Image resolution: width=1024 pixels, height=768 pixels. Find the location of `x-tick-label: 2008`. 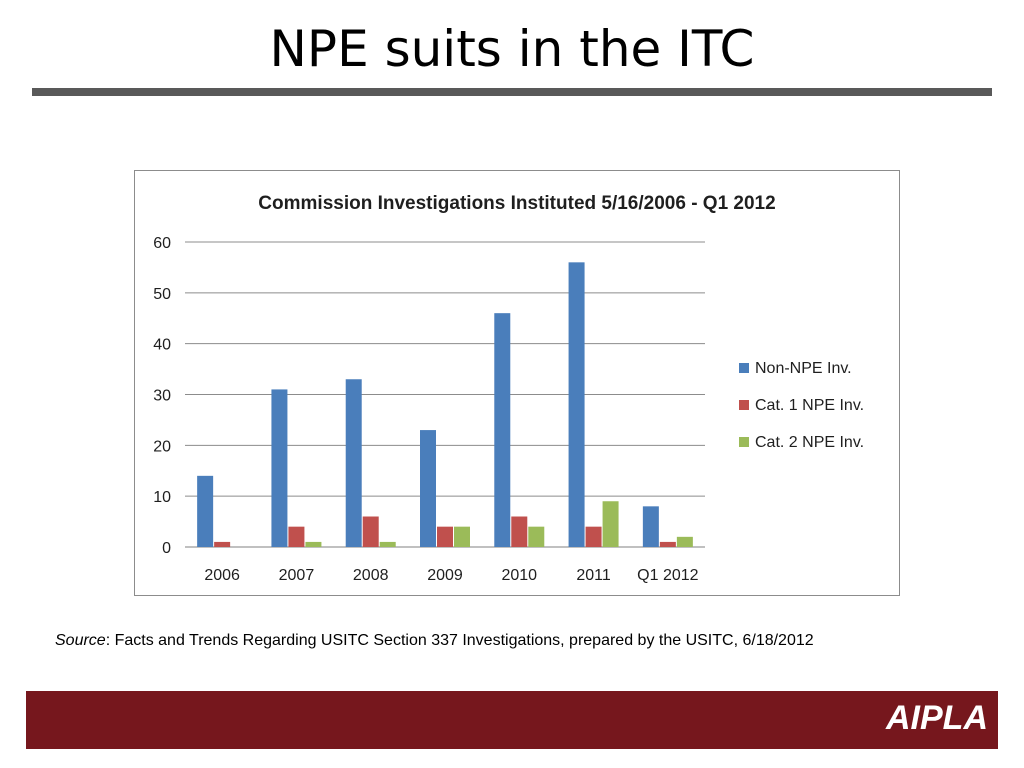

x-tick-label: 2008 is located at coordinates (371, 575).